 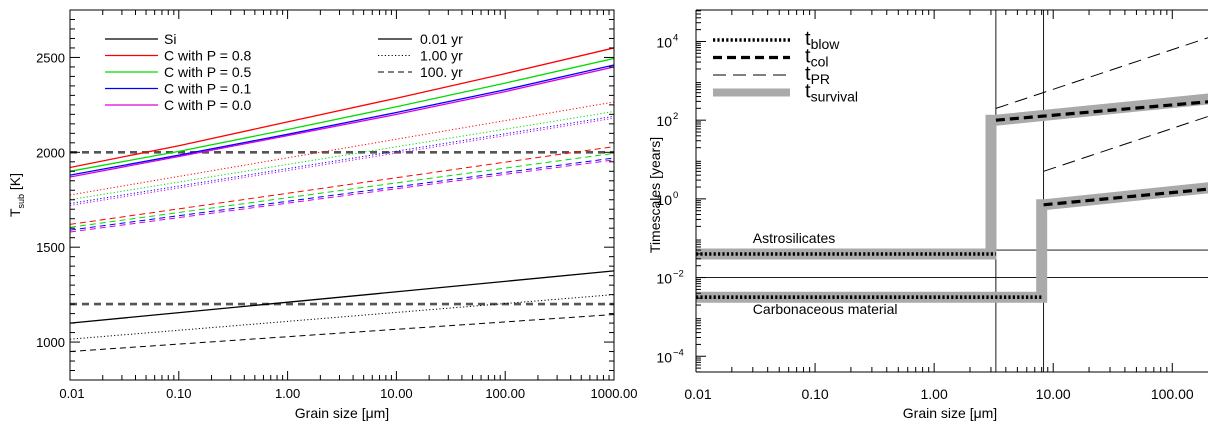 What do you see at coordinates (675, 195) in the screenshot?
I see `right-y-tick-exponent: 0` at bounding box center [675, 195].